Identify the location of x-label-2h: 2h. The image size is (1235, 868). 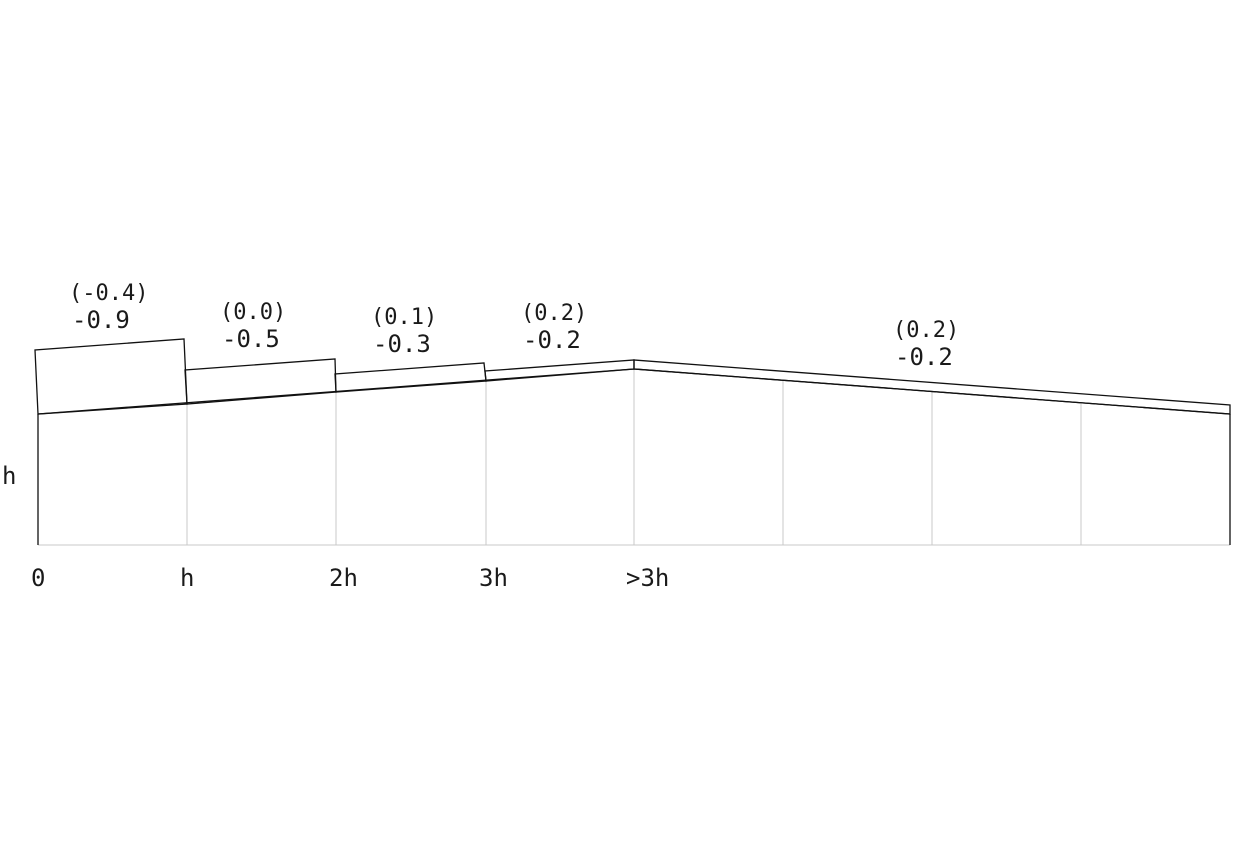
(343, 578).